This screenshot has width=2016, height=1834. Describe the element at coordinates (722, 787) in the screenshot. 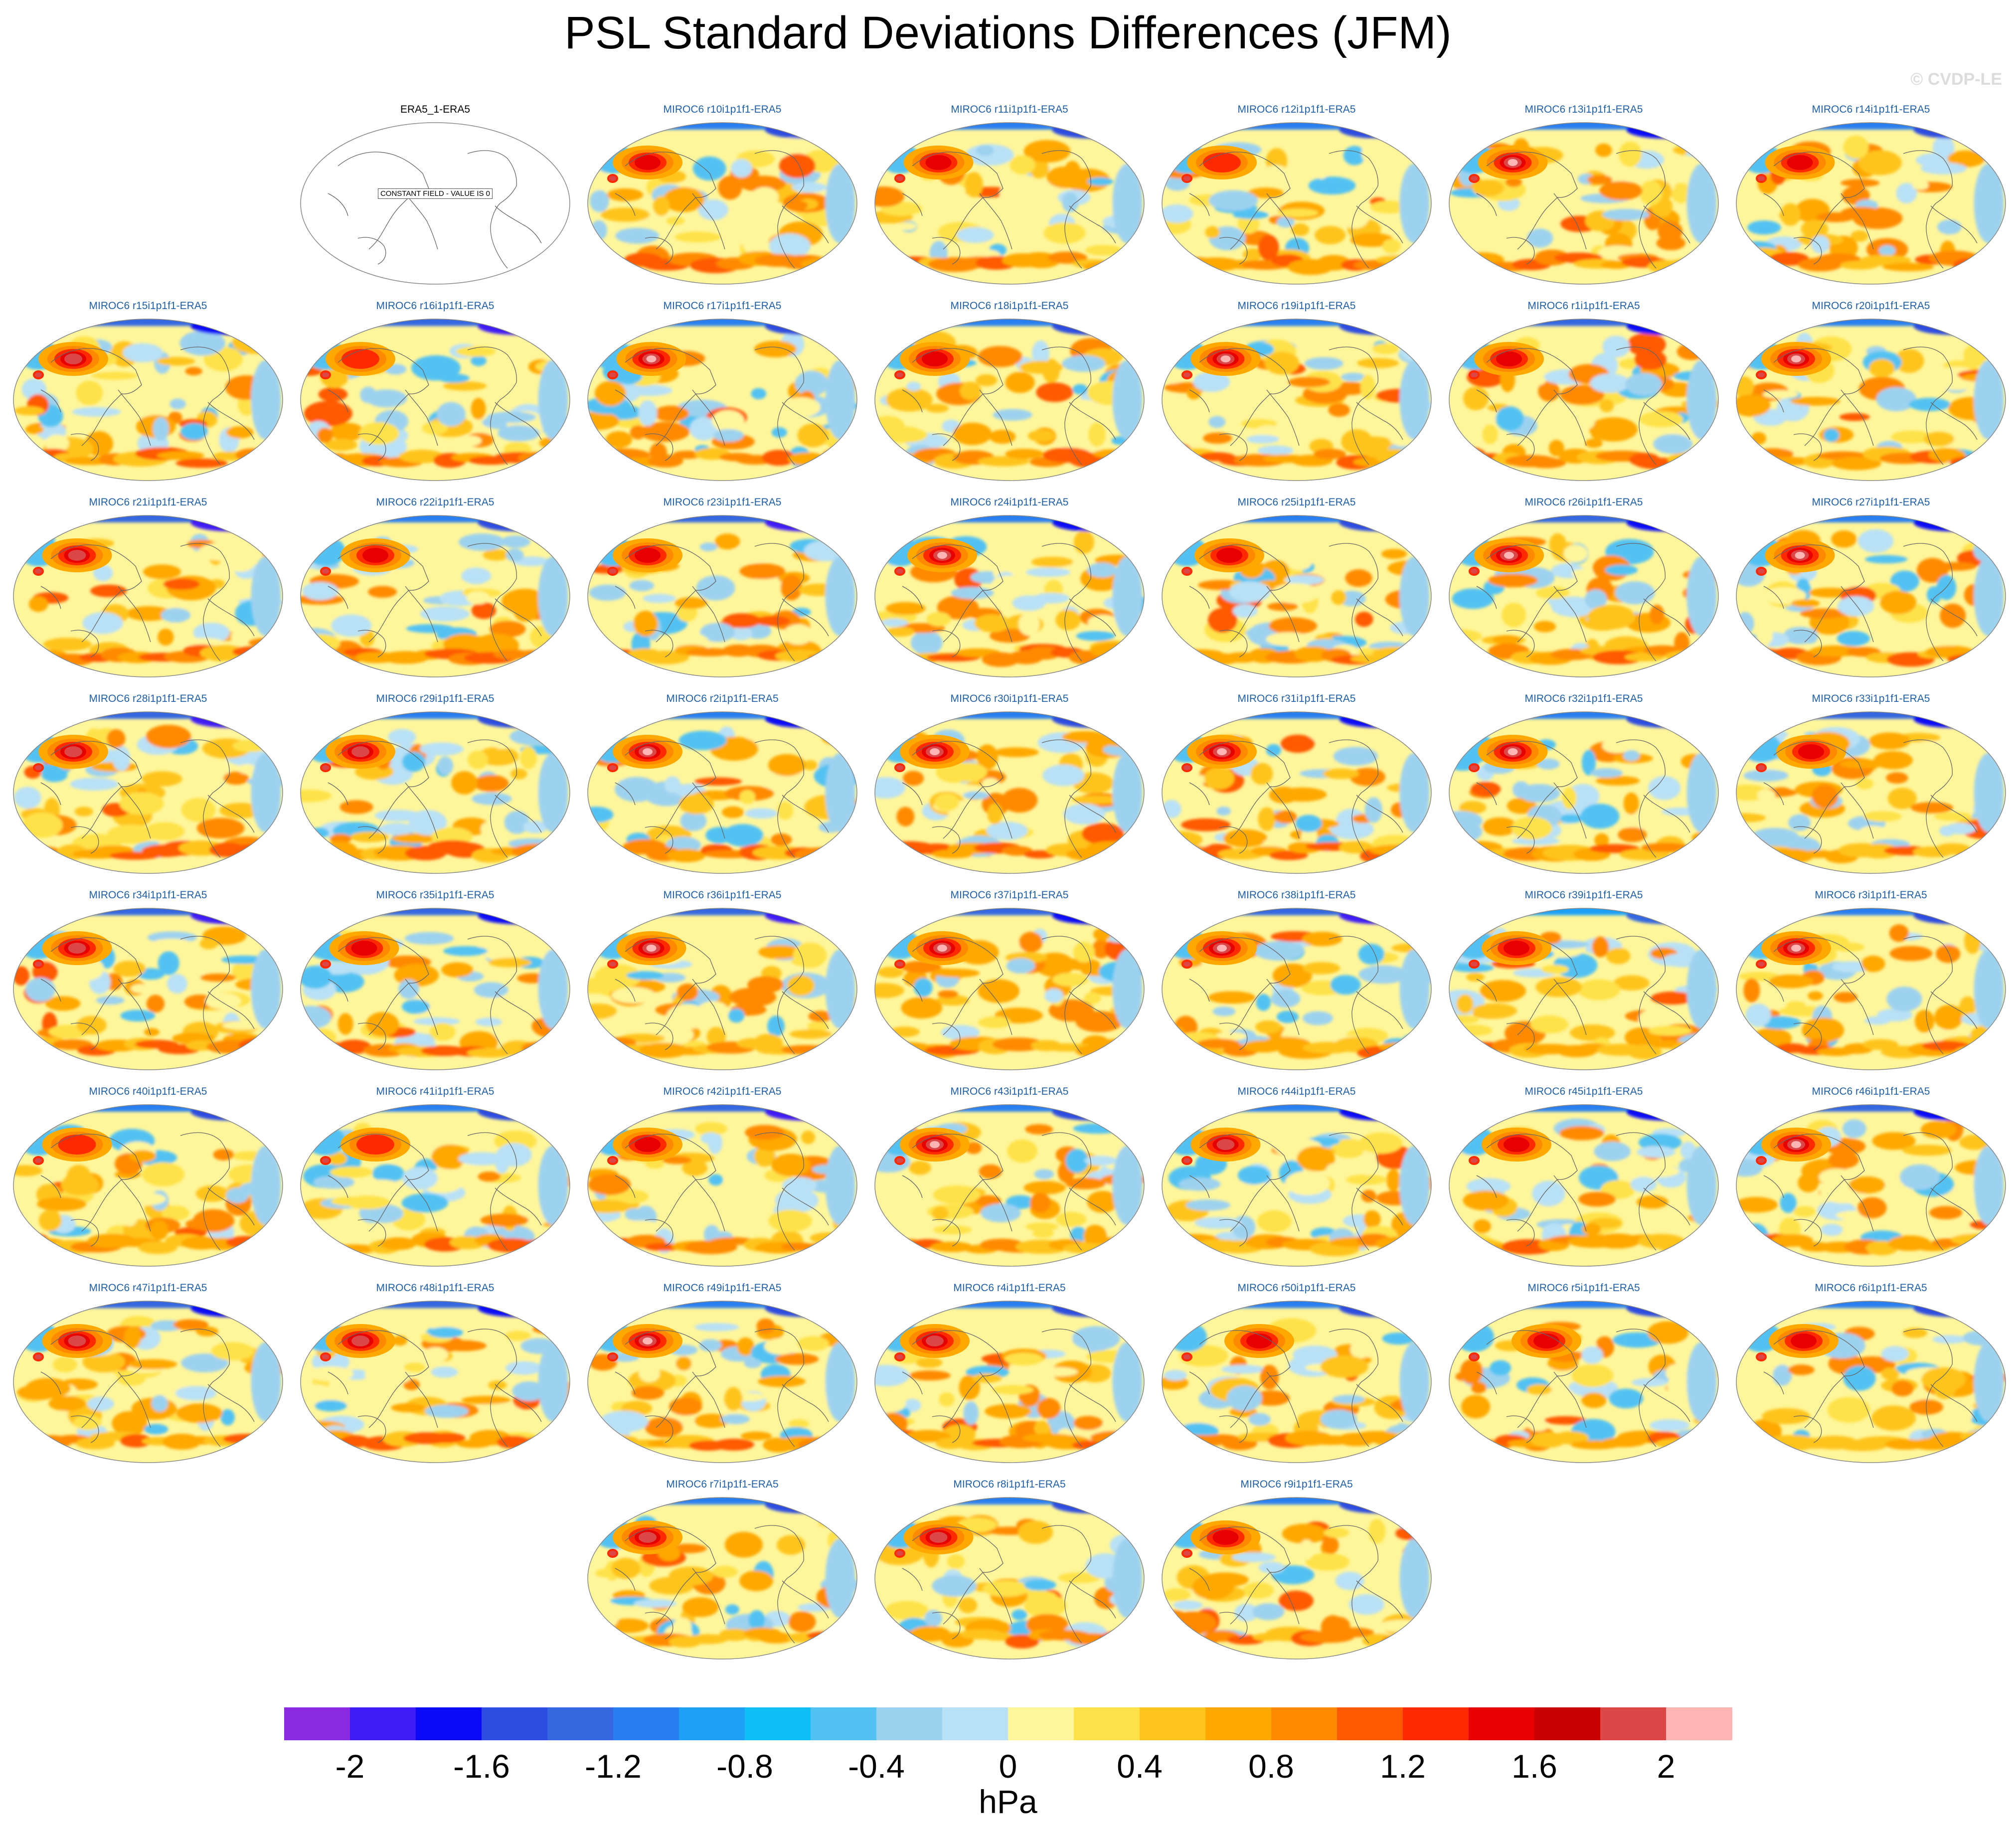

I see `anomaly-field` at that location.